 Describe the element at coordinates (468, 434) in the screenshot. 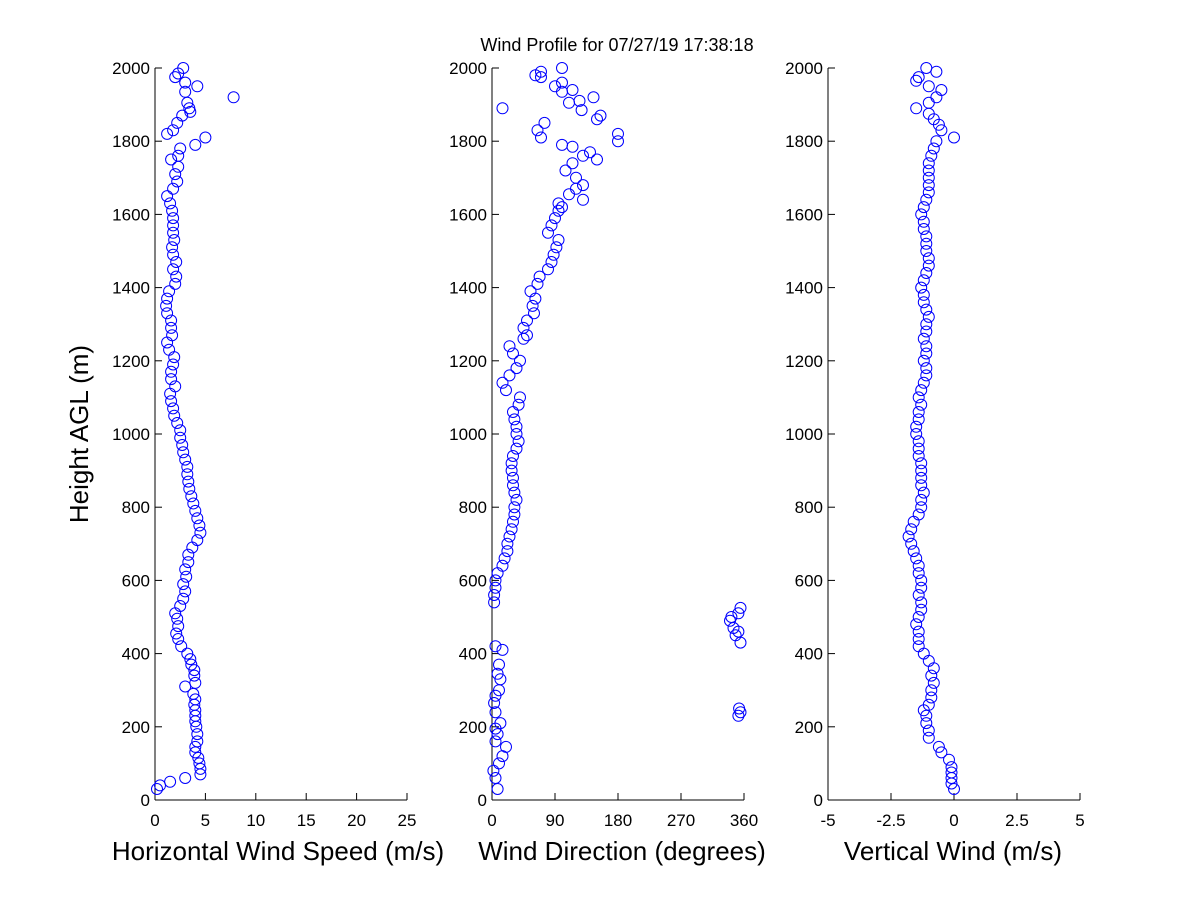

I see `y-tick-label: 1000` at that location.